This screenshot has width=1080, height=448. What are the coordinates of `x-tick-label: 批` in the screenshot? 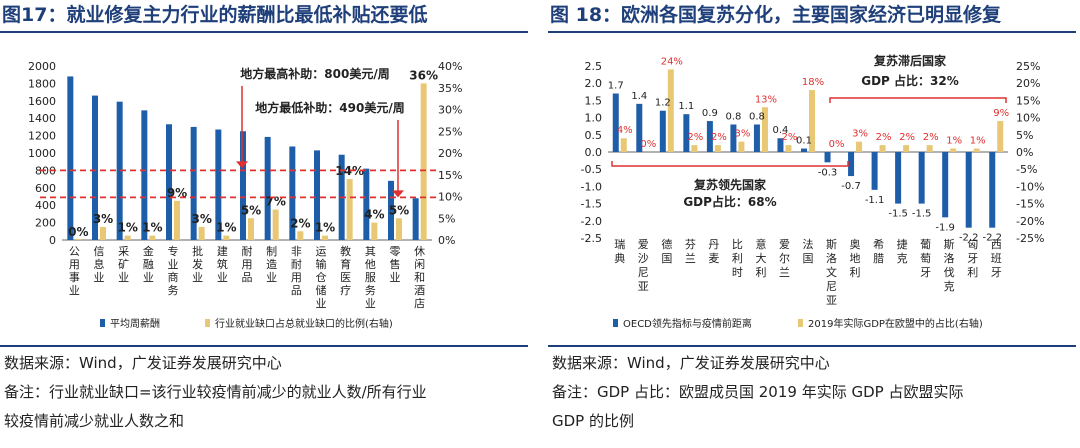 It's located at (197, 251).